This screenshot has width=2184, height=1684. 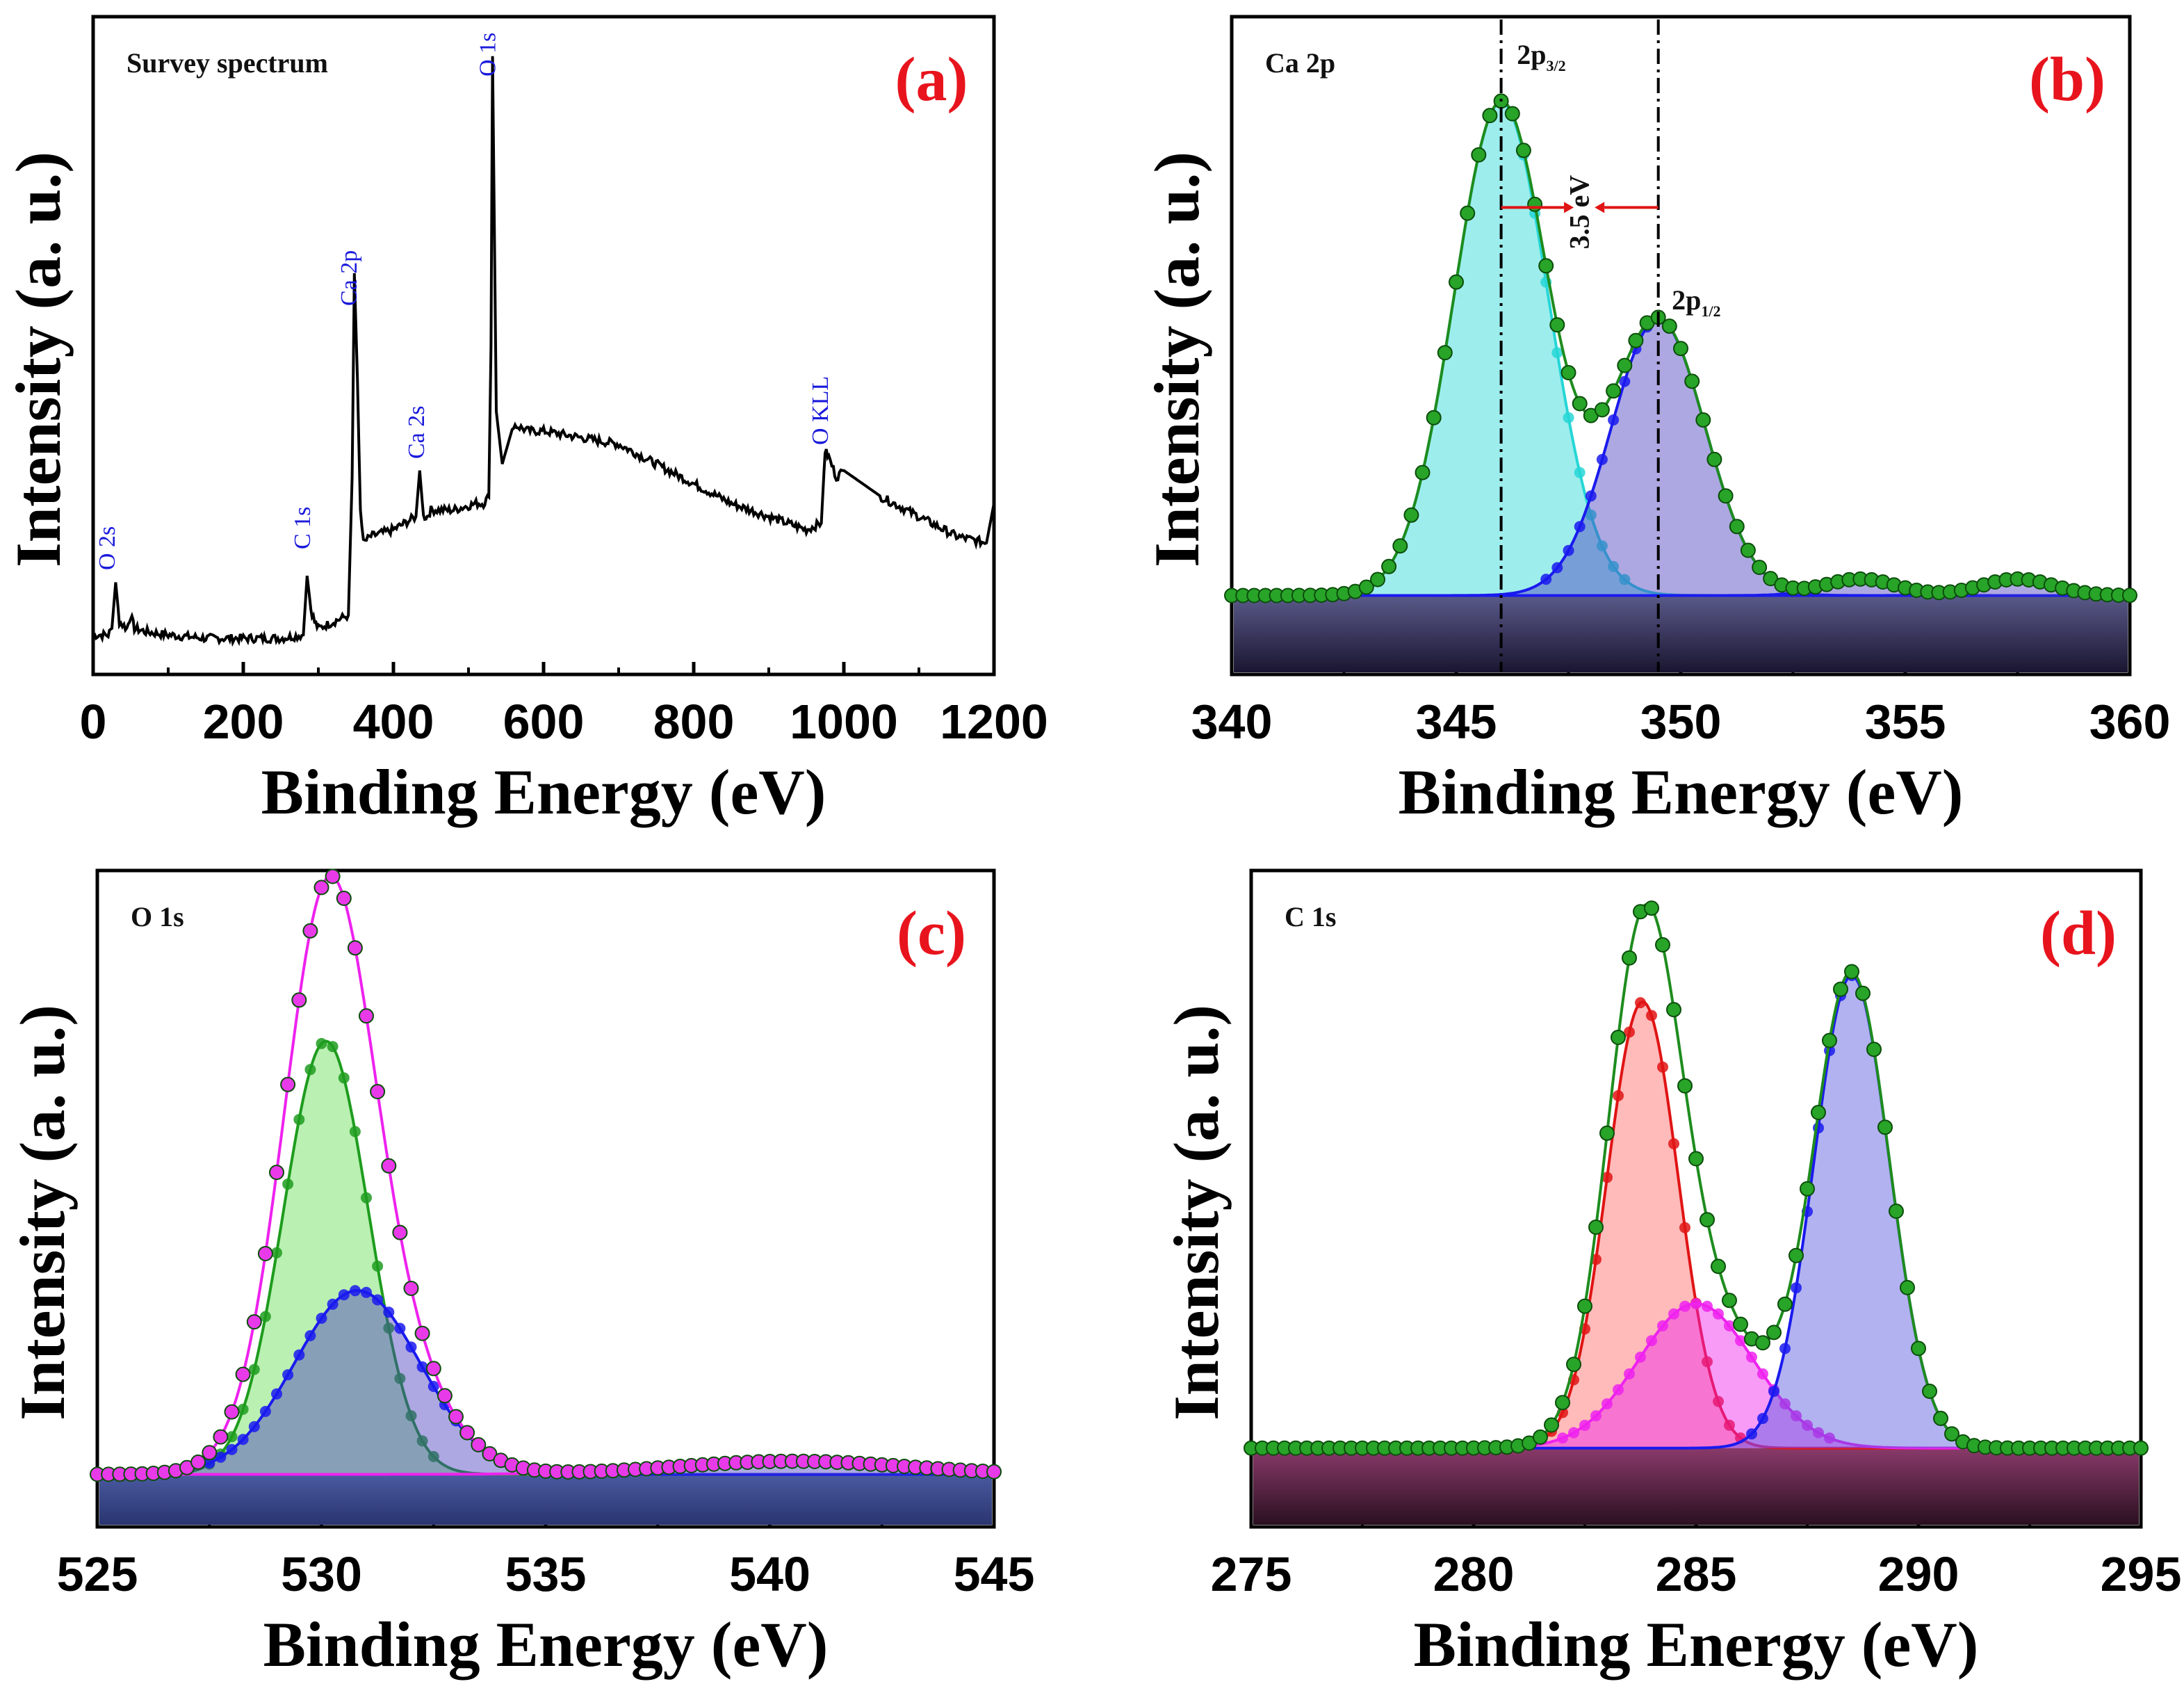 What do you see at coordinates (994, 1574) in the screenshot?
I see `x-tick-label-c-4: 545` at bounding box center [994, 1574].